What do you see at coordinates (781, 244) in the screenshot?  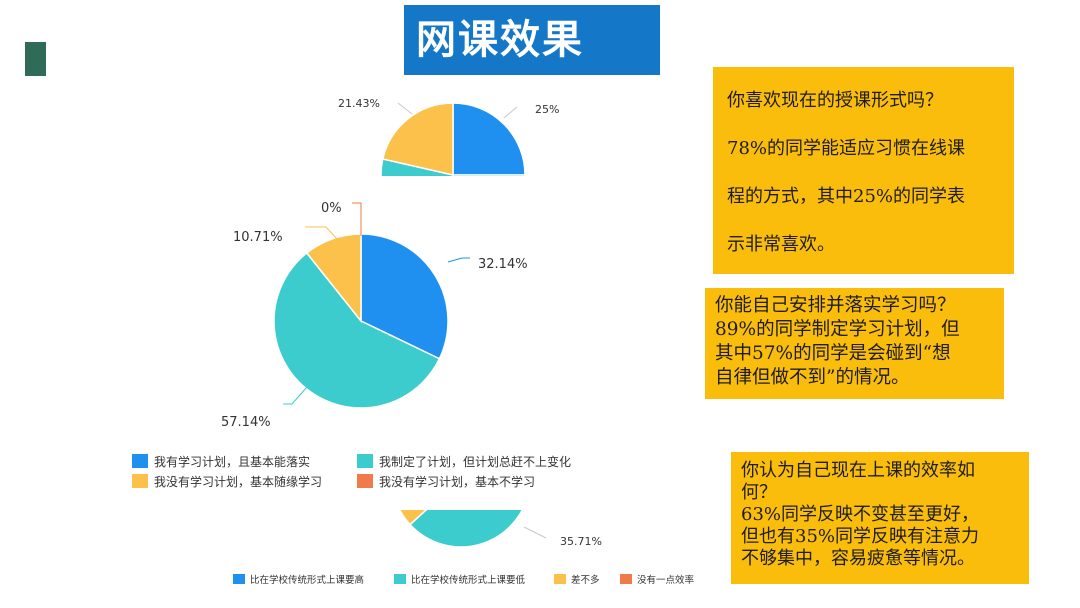 I see `callout1-line-4: 示非常喜欢。` at bounding box center [781, 244].